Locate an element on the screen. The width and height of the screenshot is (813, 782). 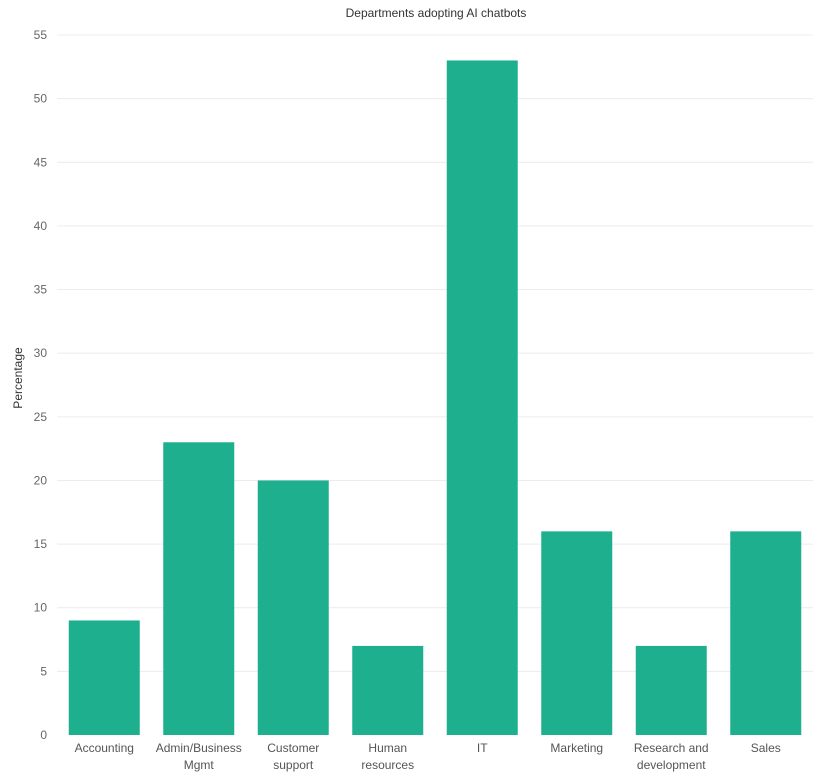
y-tick-label: 15 is located at coordinates (41, 544).